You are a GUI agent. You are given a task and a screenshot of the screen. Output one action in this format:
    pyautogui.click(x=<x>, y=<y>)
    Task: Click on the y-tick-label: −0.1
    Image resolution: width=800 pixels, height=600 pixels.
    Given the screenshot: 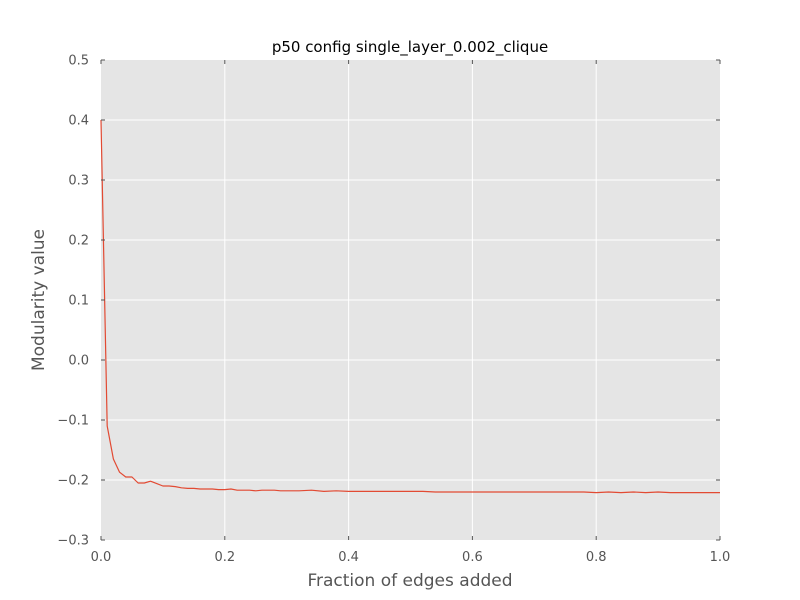 What is the action you would take?
    pyautogui.click(x=73, y=421)
    